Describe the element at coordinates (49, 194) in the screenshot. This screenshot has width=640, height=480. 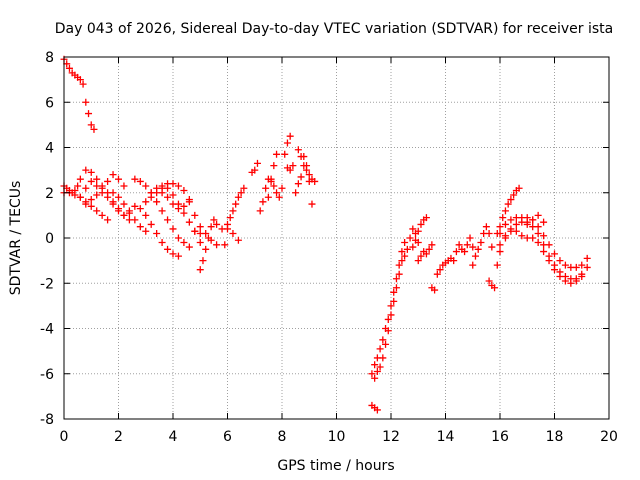
I see `y-tick-label: 2` at that location.